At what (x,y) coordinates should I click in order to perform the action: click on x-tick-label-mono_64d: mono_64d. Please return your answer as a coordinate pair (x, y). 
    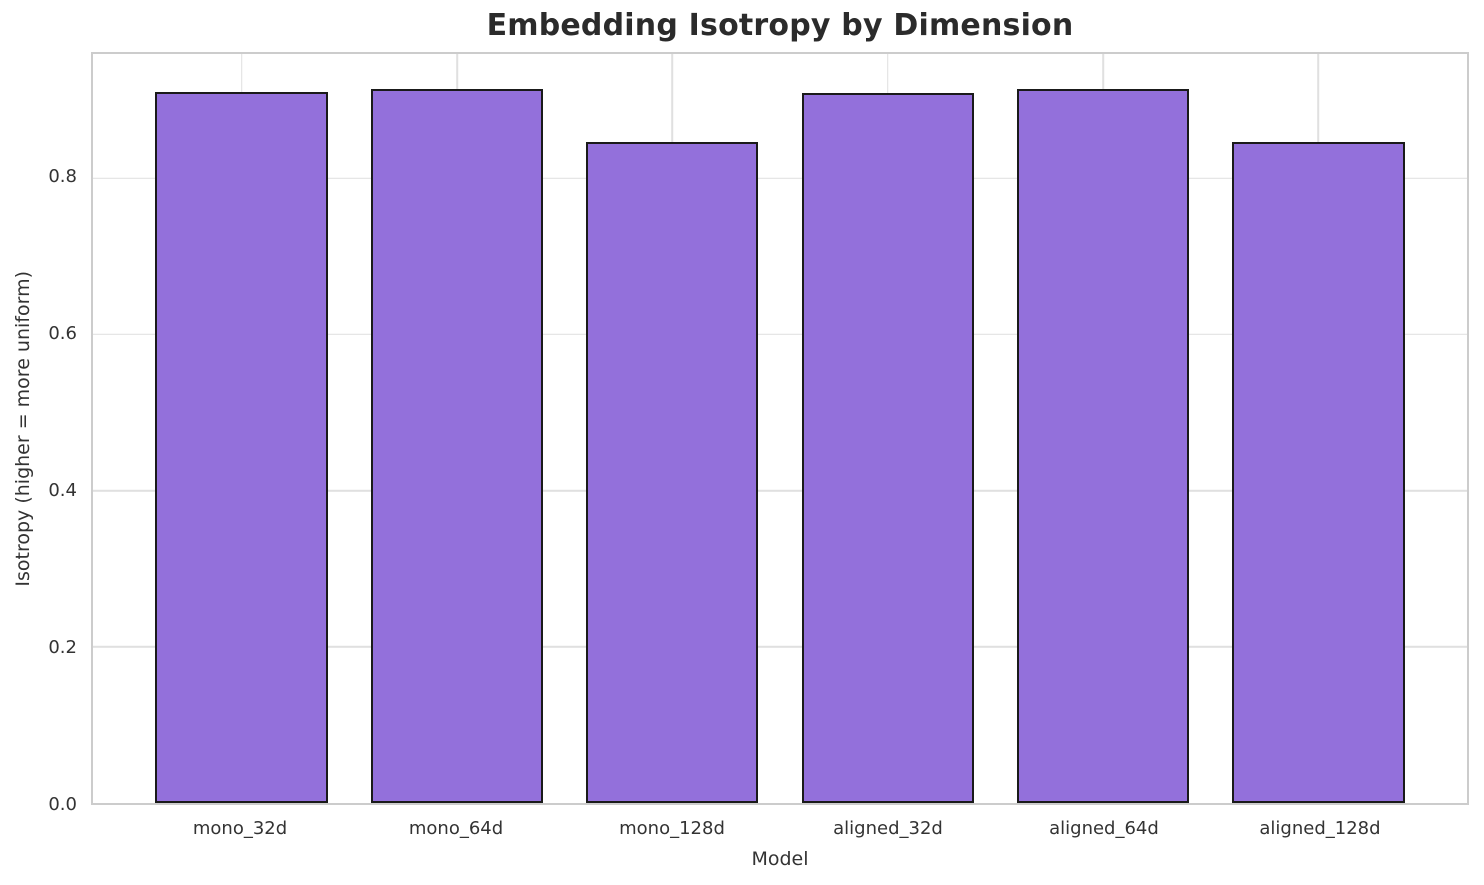
    Looking at the image, I should click on (456, 828).